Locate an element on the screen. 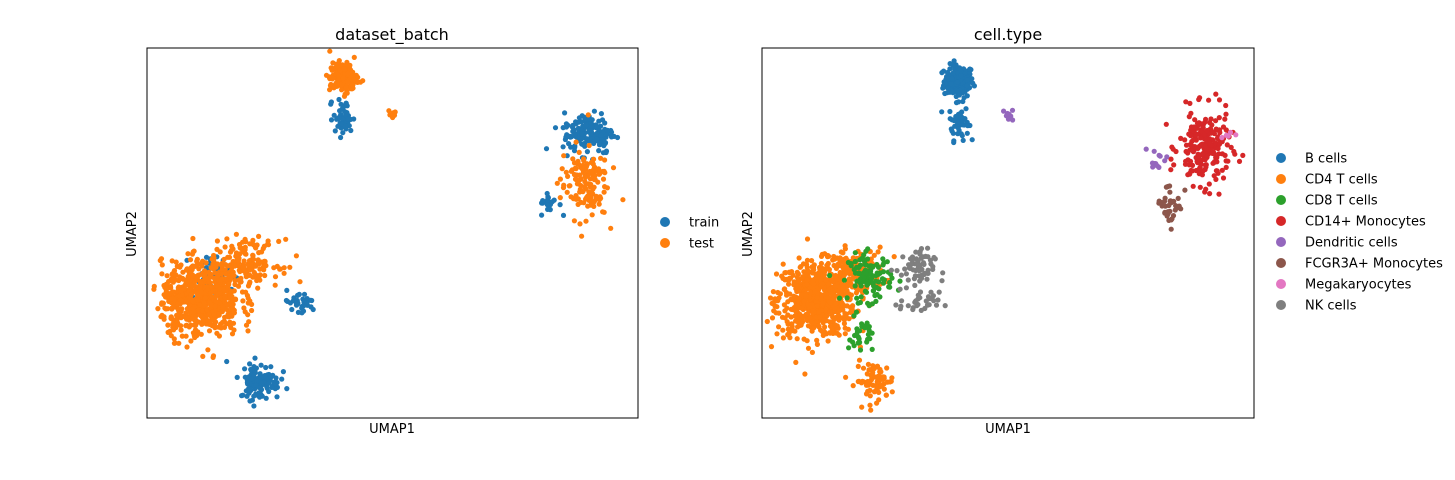 The image size is (1455, 480). legend-label: NK cells is located at coordinates (1331, 306).